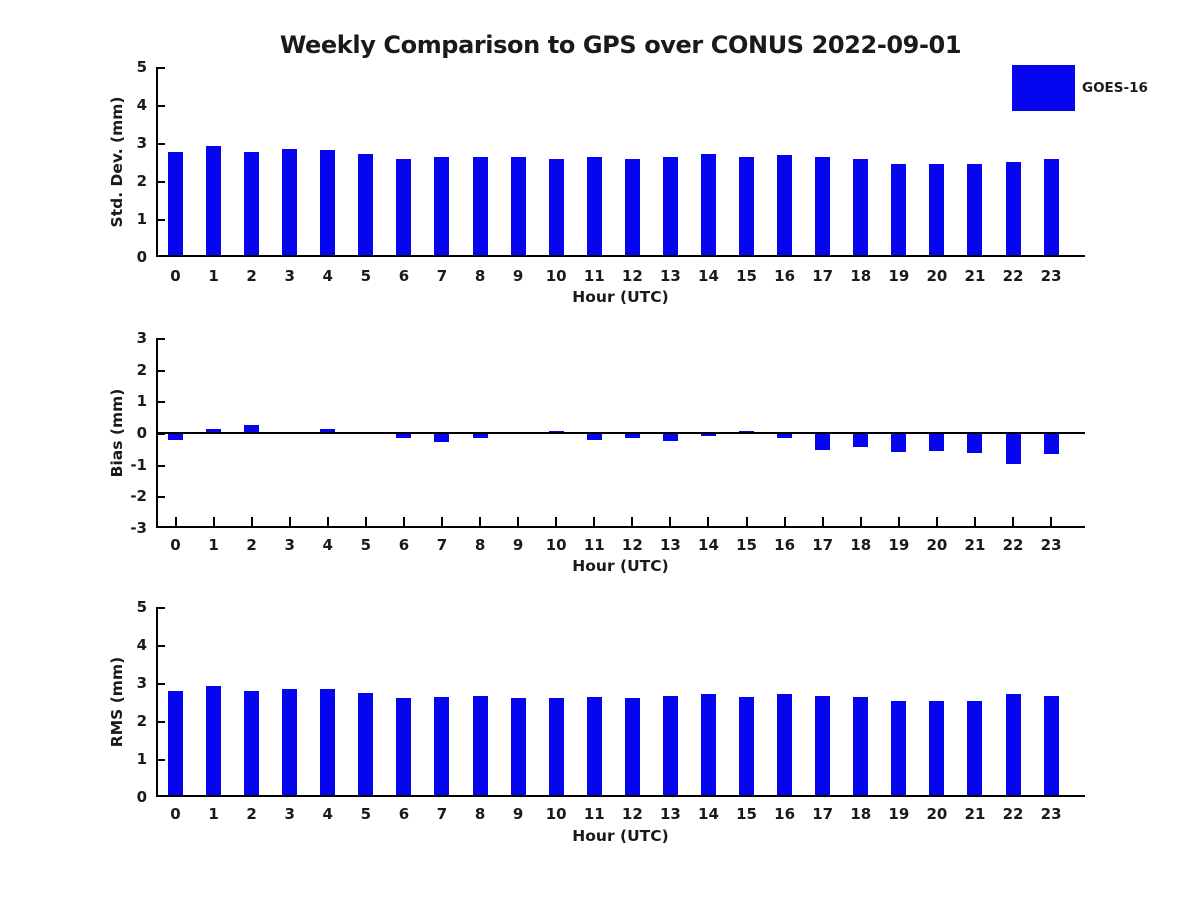 This screenshot has height=900, width=1200. What do you see at coordinates (670, 276) in the screenshot?
I see `x-tick-label: 13` at bounding box center [670, 276].